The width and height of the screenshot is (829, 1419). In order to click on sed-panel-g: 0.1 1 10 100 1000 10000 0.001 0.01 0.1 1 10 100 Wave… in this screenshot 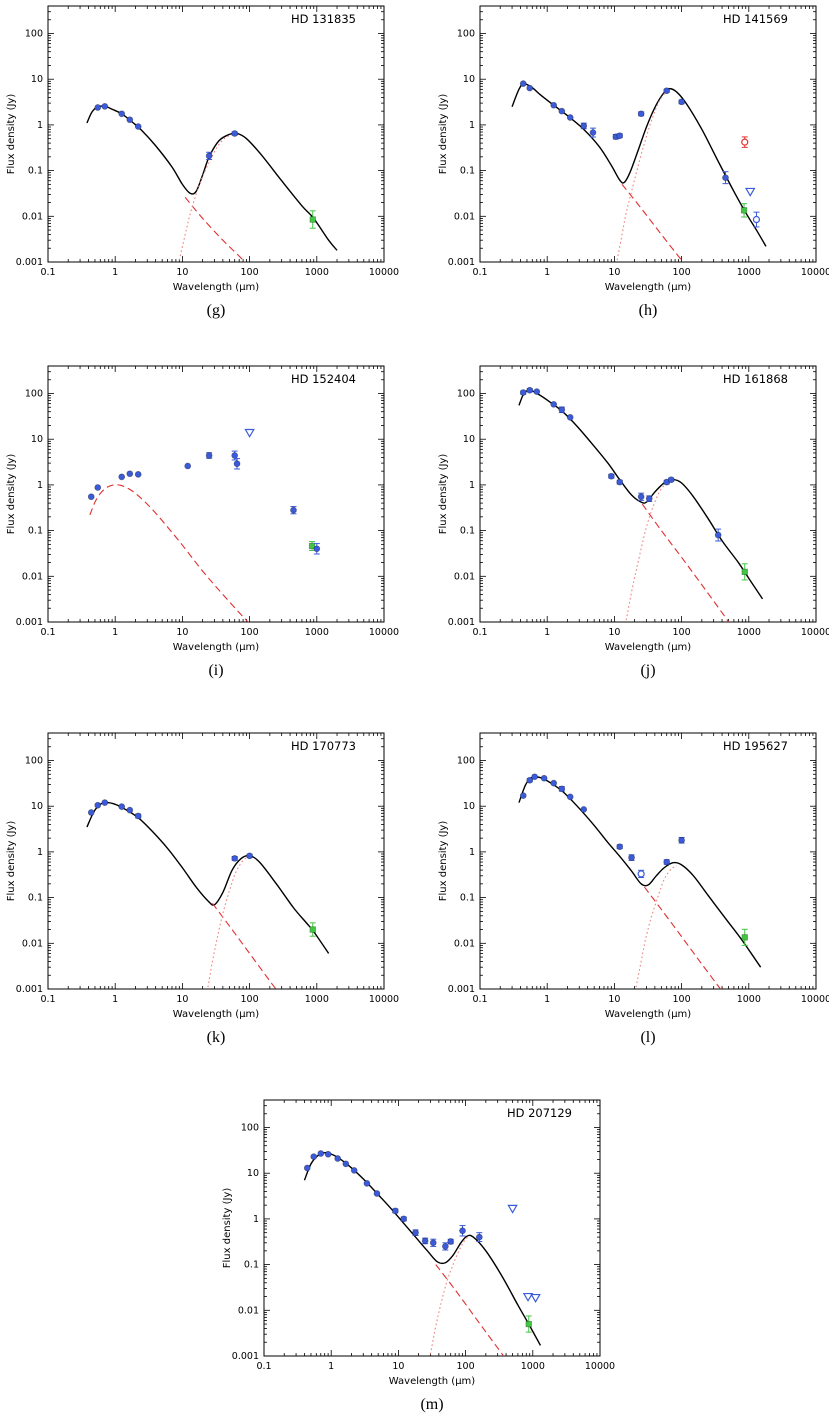, I will do `click(202, 170)`.